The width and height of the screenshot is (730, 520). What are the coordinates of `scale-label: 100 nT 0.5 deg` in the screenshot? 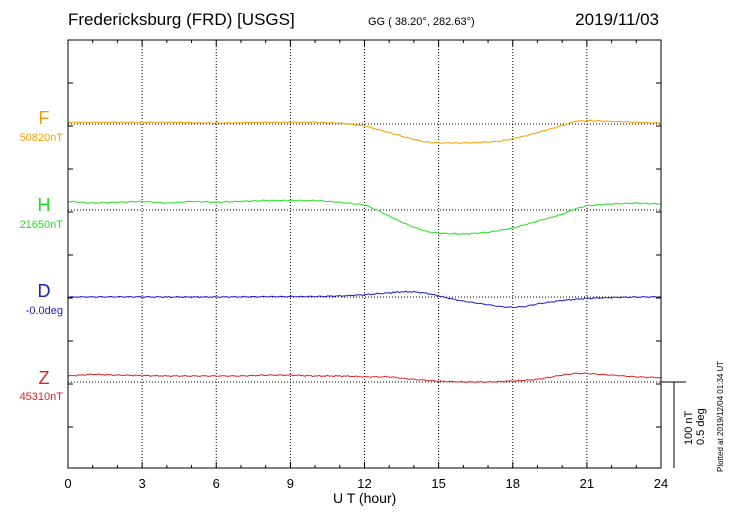 It's located at (695, 426).